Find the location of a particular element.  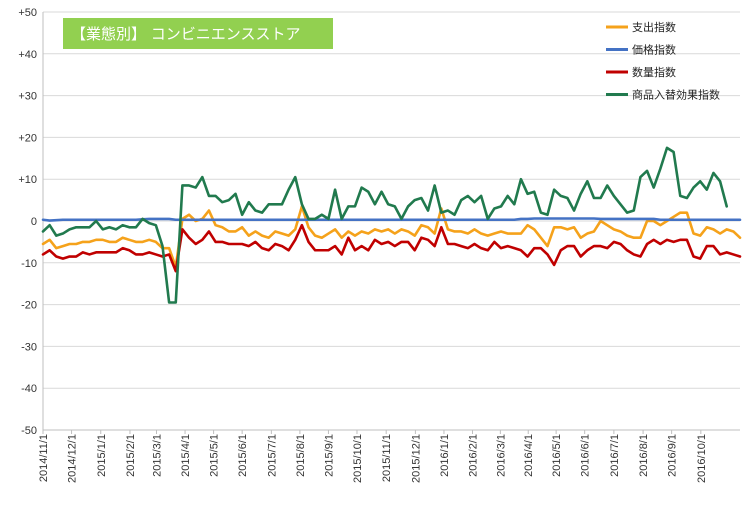

y-tick-label-8: -30 is located at coordinates (29, 347).